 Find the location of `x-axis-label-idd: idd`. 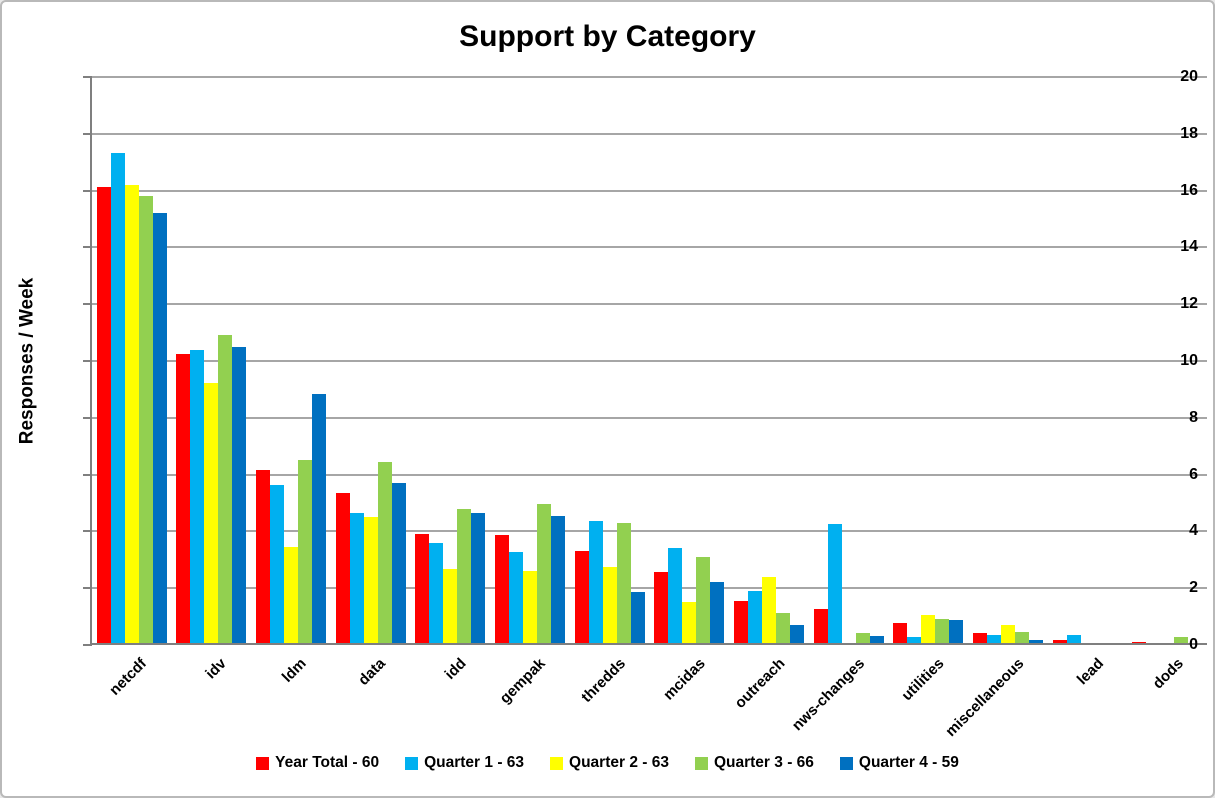

x-axis-label-idd: idd is located at coordinates (455, 669).